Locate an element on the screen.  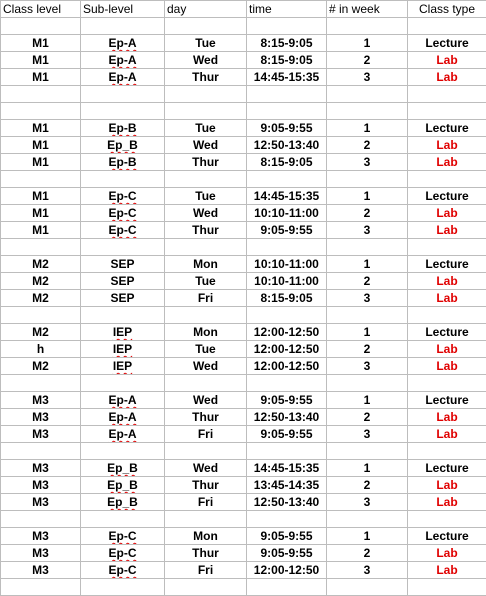
cell-time: 9:05-9:55 is located at coordinates (287, 400).